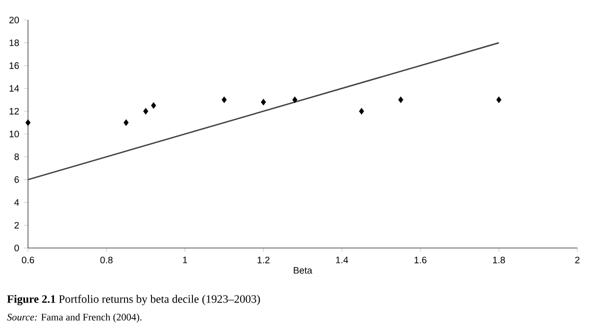 The height and width of the screenshot is (330, 604). I want to click on y-tick-label: 0, so click(16, 248).